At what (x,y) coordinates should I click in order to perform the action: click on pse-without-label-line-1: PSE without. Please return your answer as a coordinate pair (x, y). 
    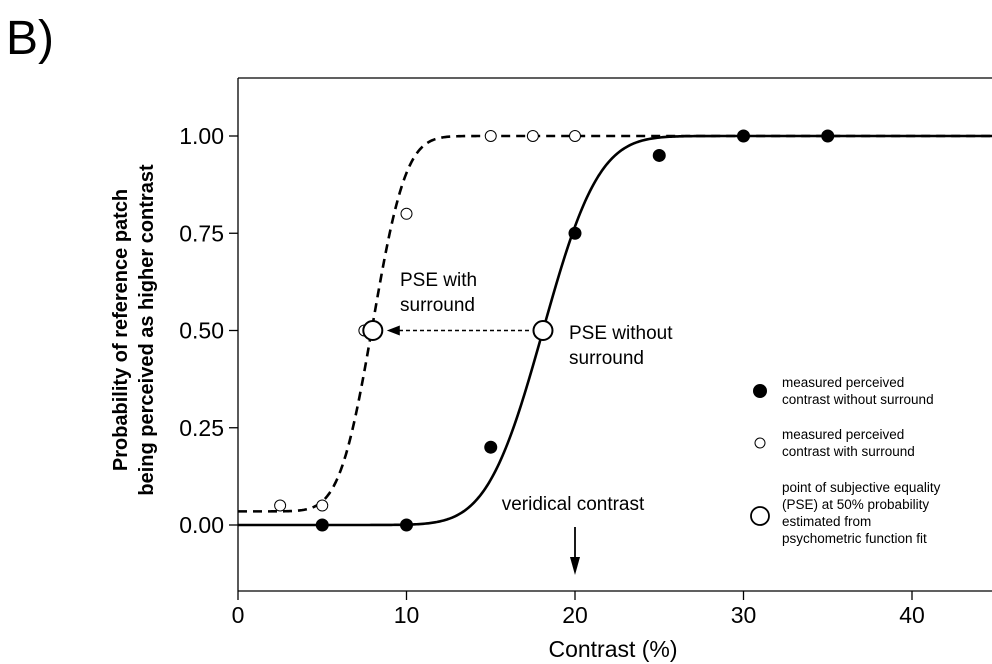
    Looking at the image, I should click on (621, 333).